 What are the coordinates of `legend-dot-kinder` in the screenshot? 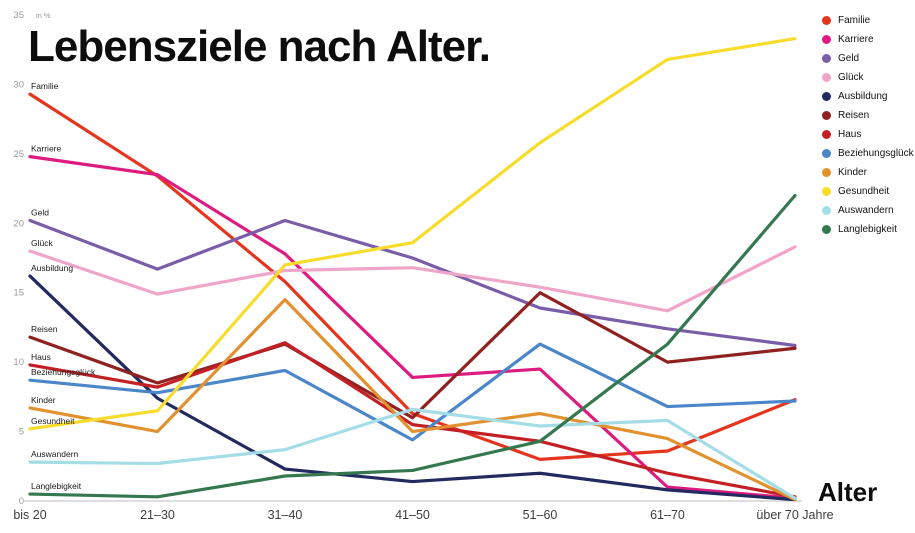 It's located at (826, 172).